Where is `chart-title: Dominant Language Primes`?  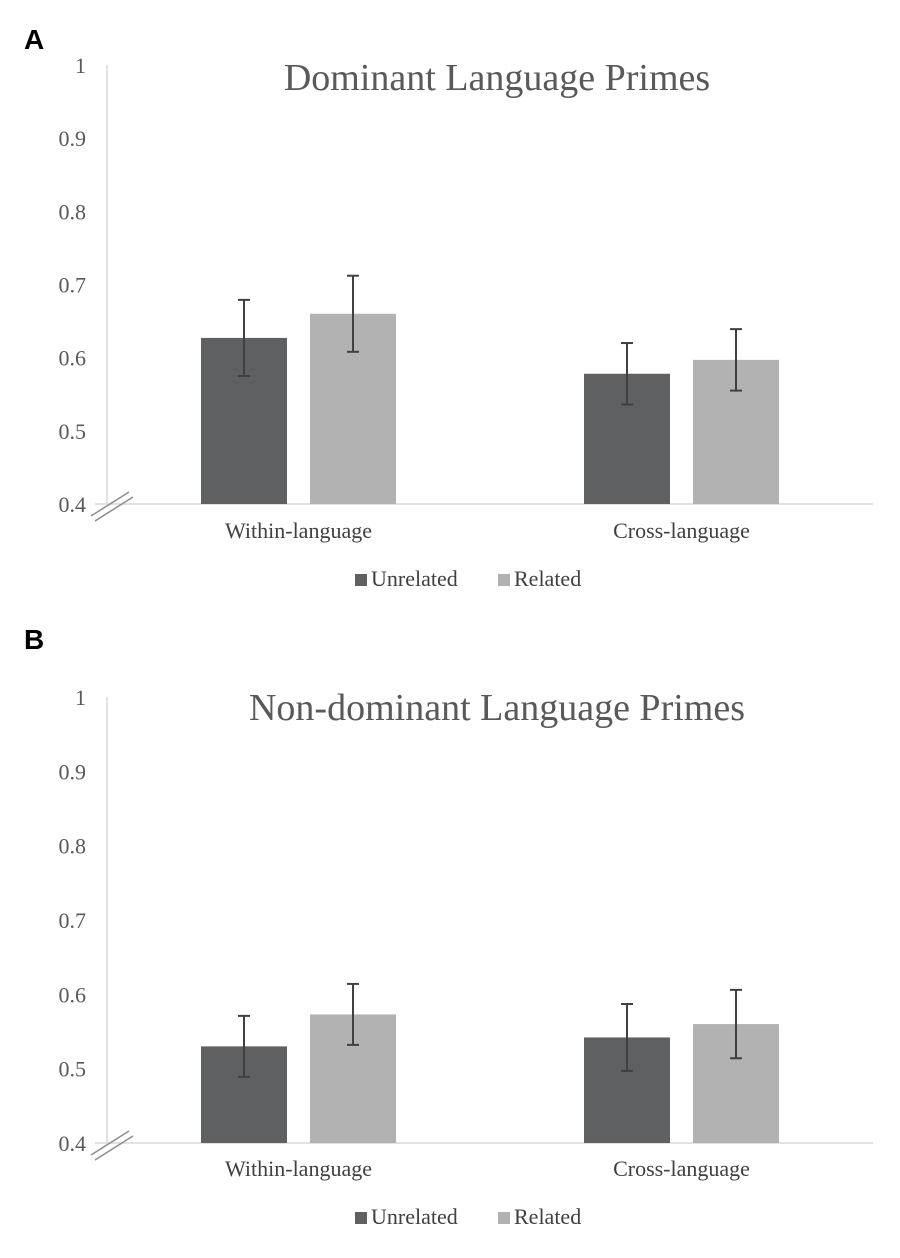
chart-title: Dominant Language Primes is located at coordinates (497, 78).